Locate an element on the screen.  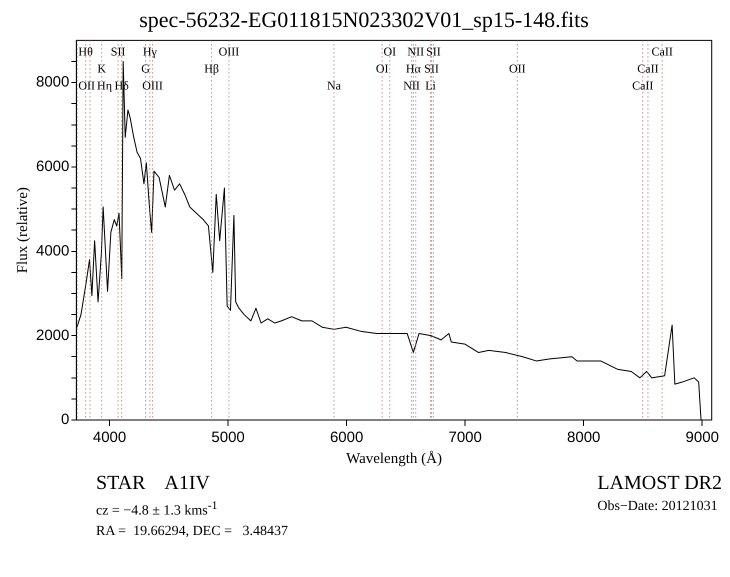
text: LAMOST DR2 is located at coordinates (659, 483).